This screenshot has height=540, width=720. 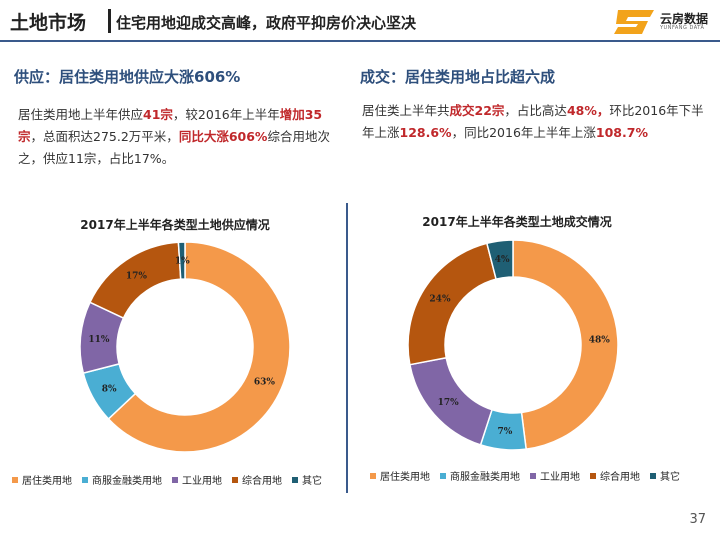 I want to click on deal-legend-swatch-commercial, so click(x=443, y=475).